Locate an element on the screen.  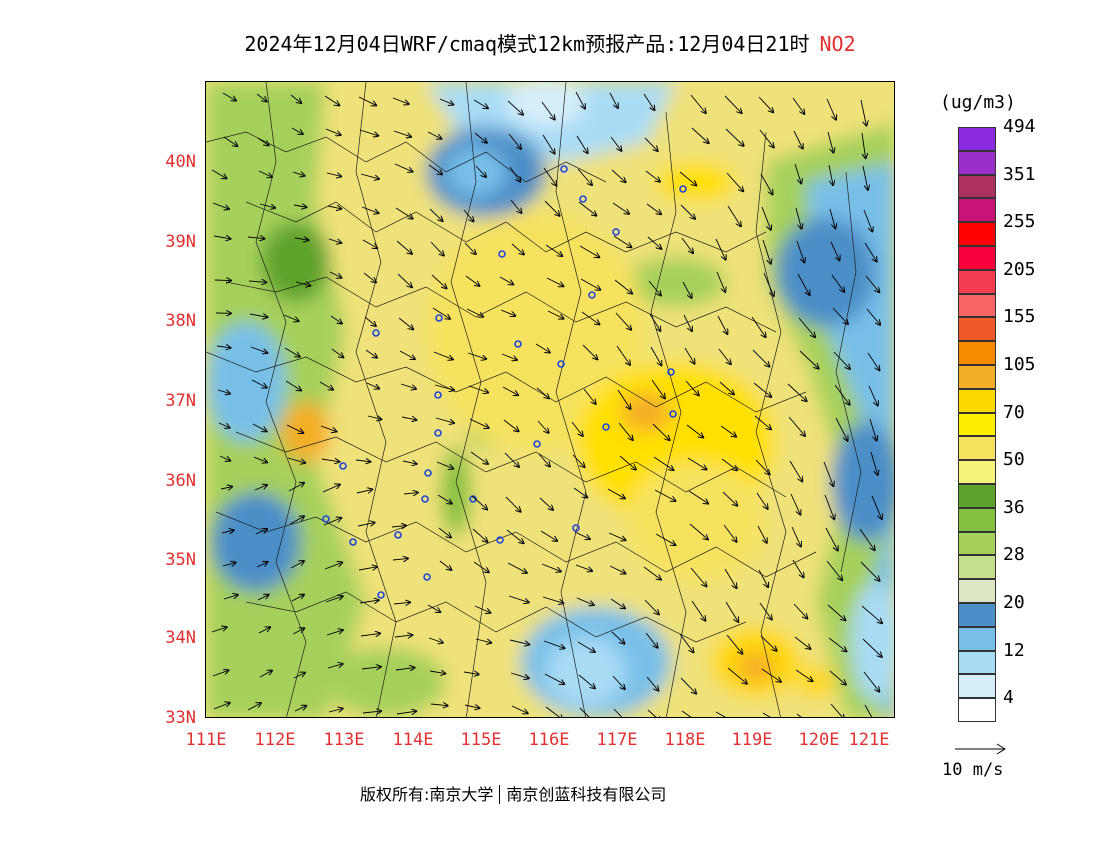
vector-legend-label: 10 m/s is located at coordinates (973, 770).